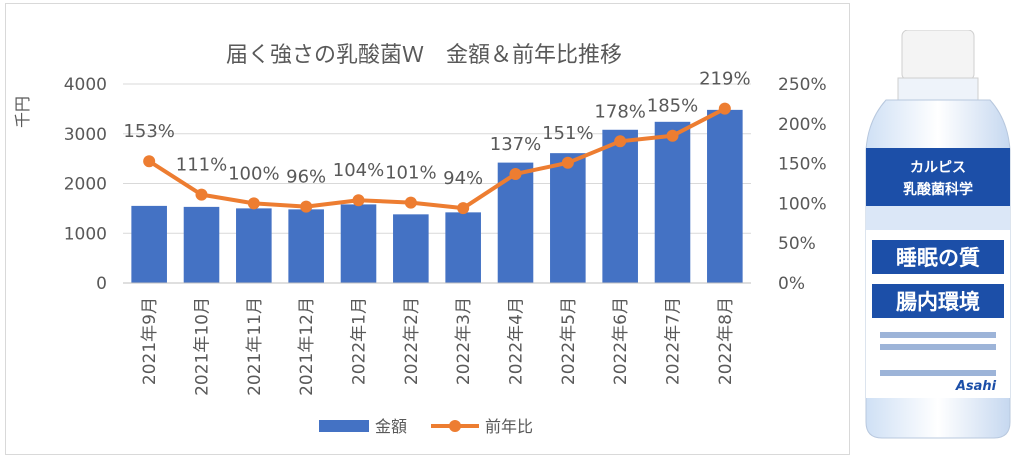  I want to click on chart-title: 届く強さの乳酸菌Ｗ 金額＆前年比推移, so click(424, 55).